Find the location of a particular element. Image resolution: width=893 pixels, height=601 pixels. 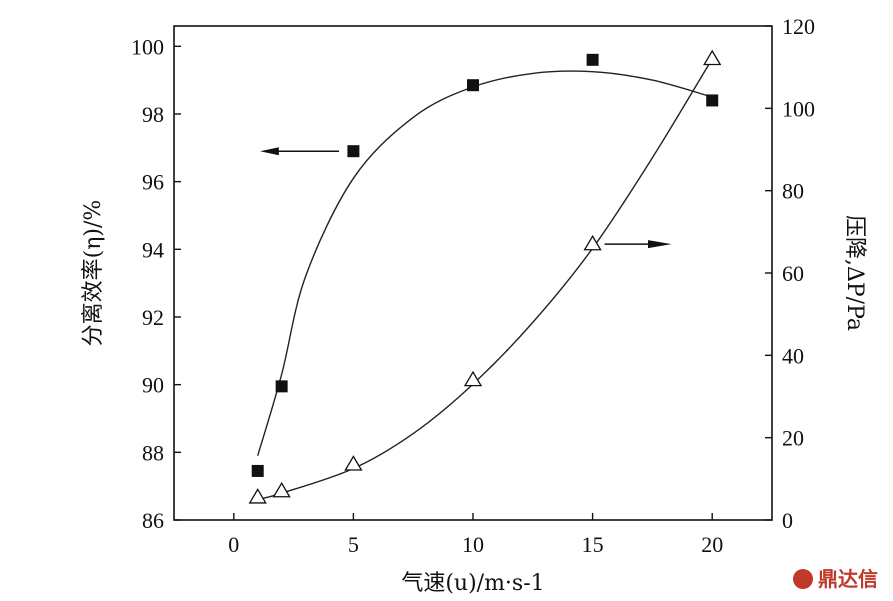

x-tick-label: 10 is located at coordinates (473, 544).